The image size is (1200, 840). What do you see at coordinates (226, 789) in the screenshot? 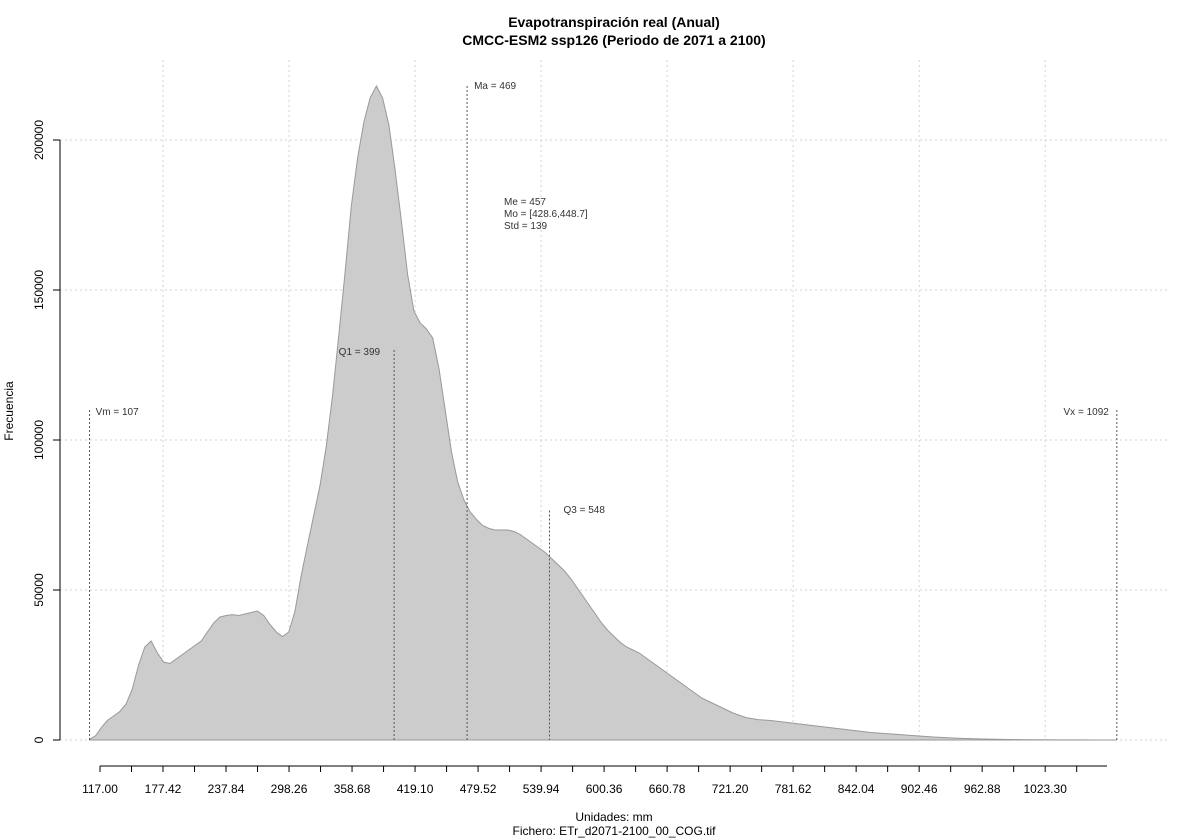
I see `x-tick-label: 237.84` at bounding box center [226, 789].